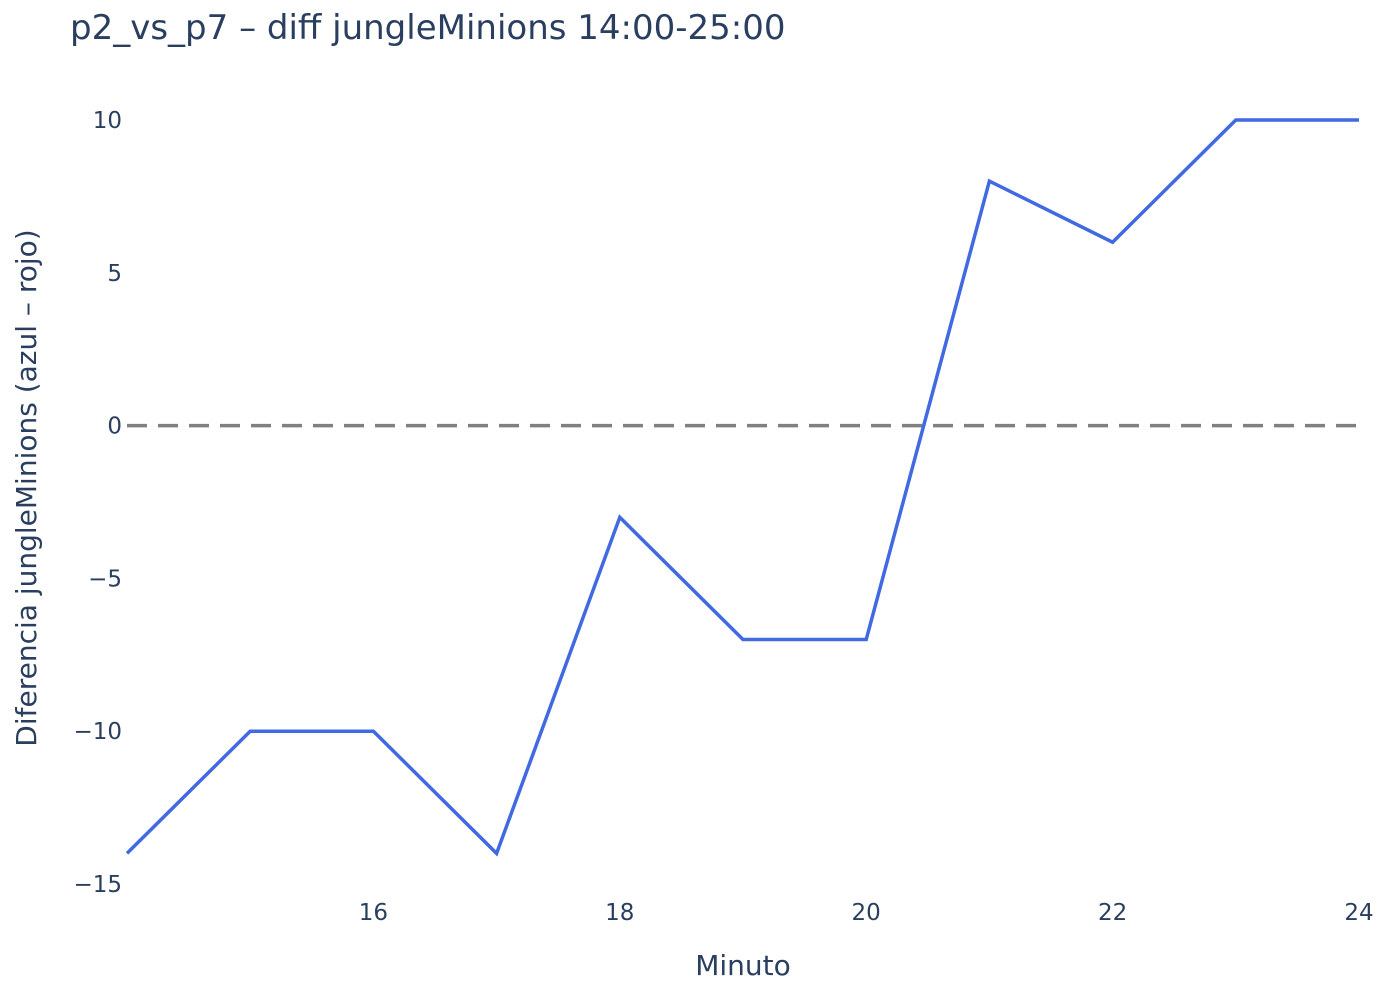 The image size is (1400, 1000). I want to click on y-tick-label: −10, so click(97, 732).